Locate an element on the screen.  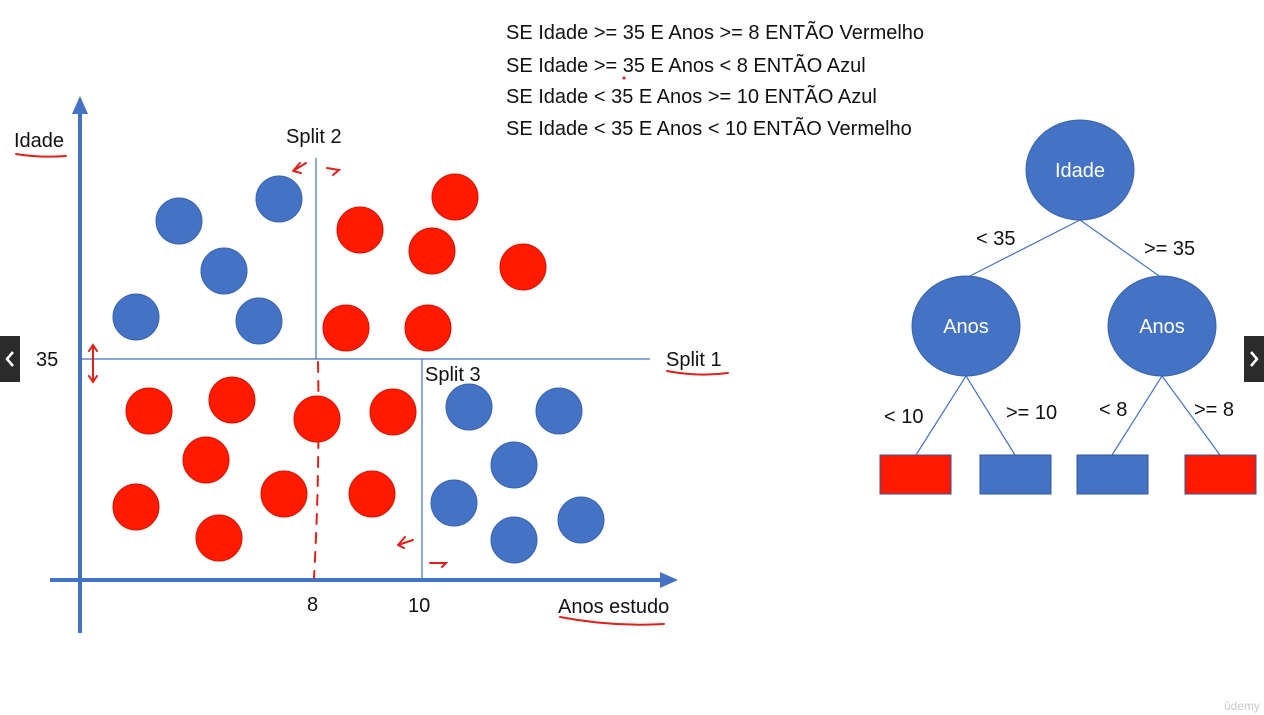
x-axis-arrow is located at coordinates (669, 580).